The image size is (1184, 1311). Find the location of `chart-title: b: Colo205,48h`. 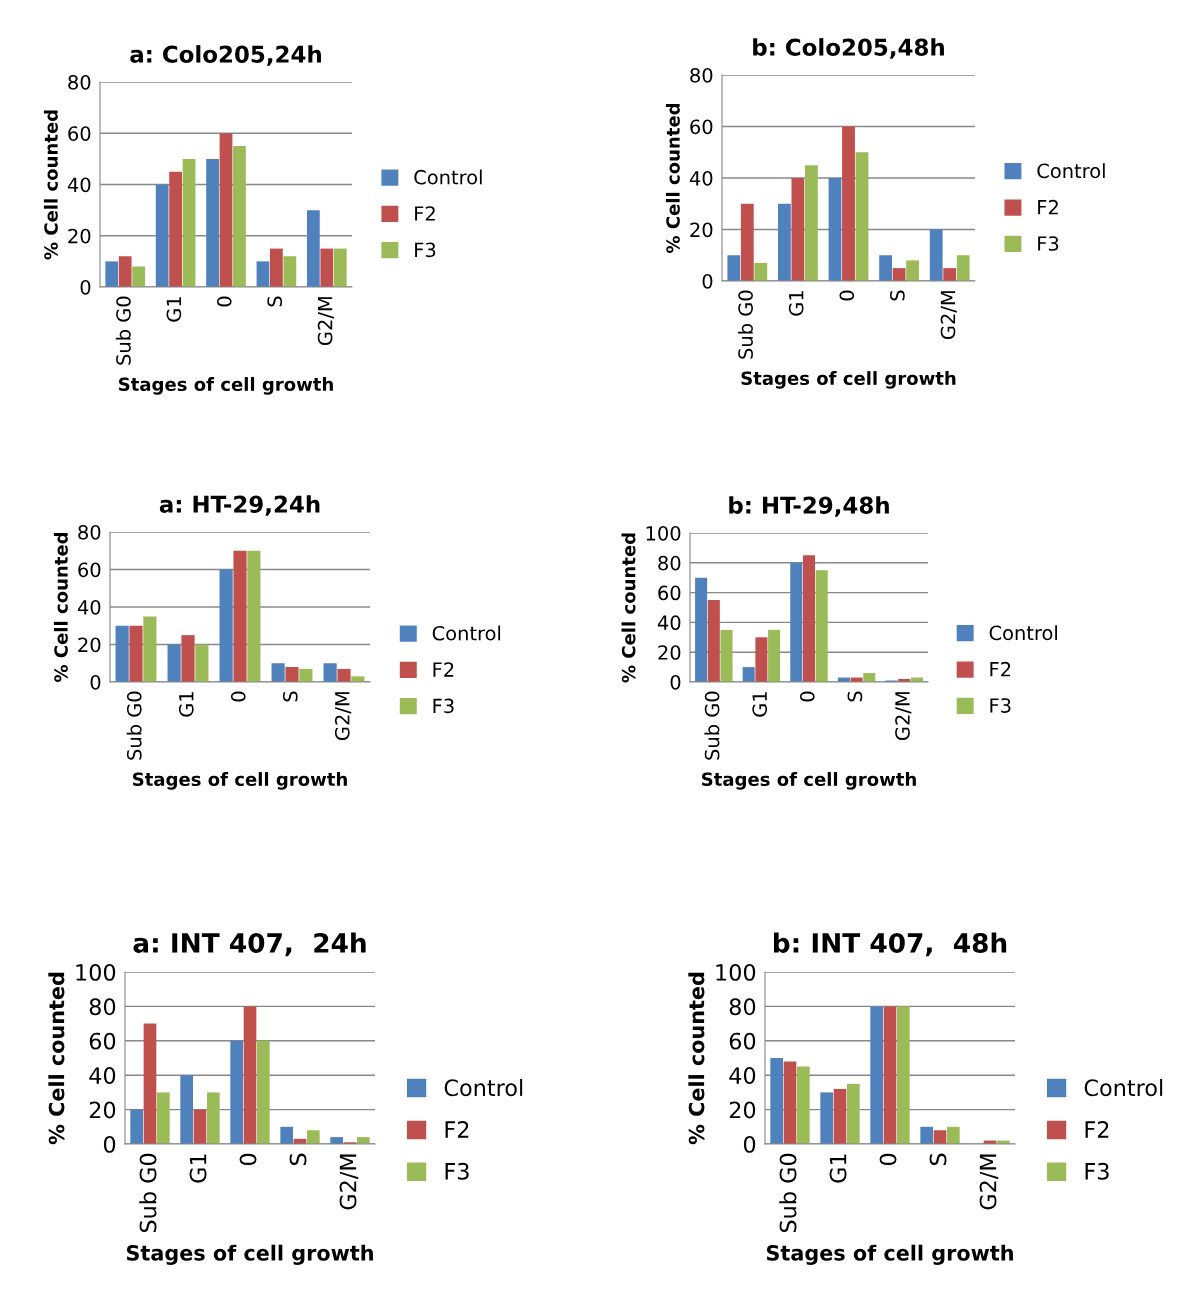

chart-title: b: Colo205,48h is located at coordinates (848, 48).